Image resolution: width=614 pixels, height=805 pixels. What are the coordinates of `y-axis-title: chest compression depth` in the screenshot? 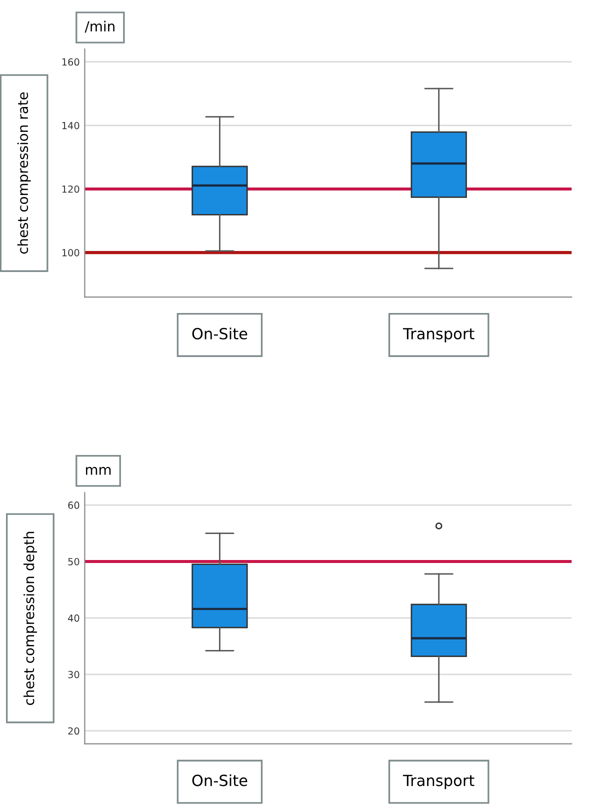 It's located at (30, 618).